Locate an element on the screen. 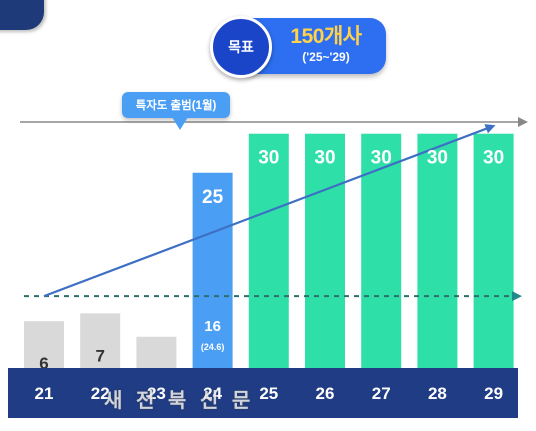 The height and width of the screenshot is (431, 536). x-tick-29: 29 is located at coordinates (493, 393).